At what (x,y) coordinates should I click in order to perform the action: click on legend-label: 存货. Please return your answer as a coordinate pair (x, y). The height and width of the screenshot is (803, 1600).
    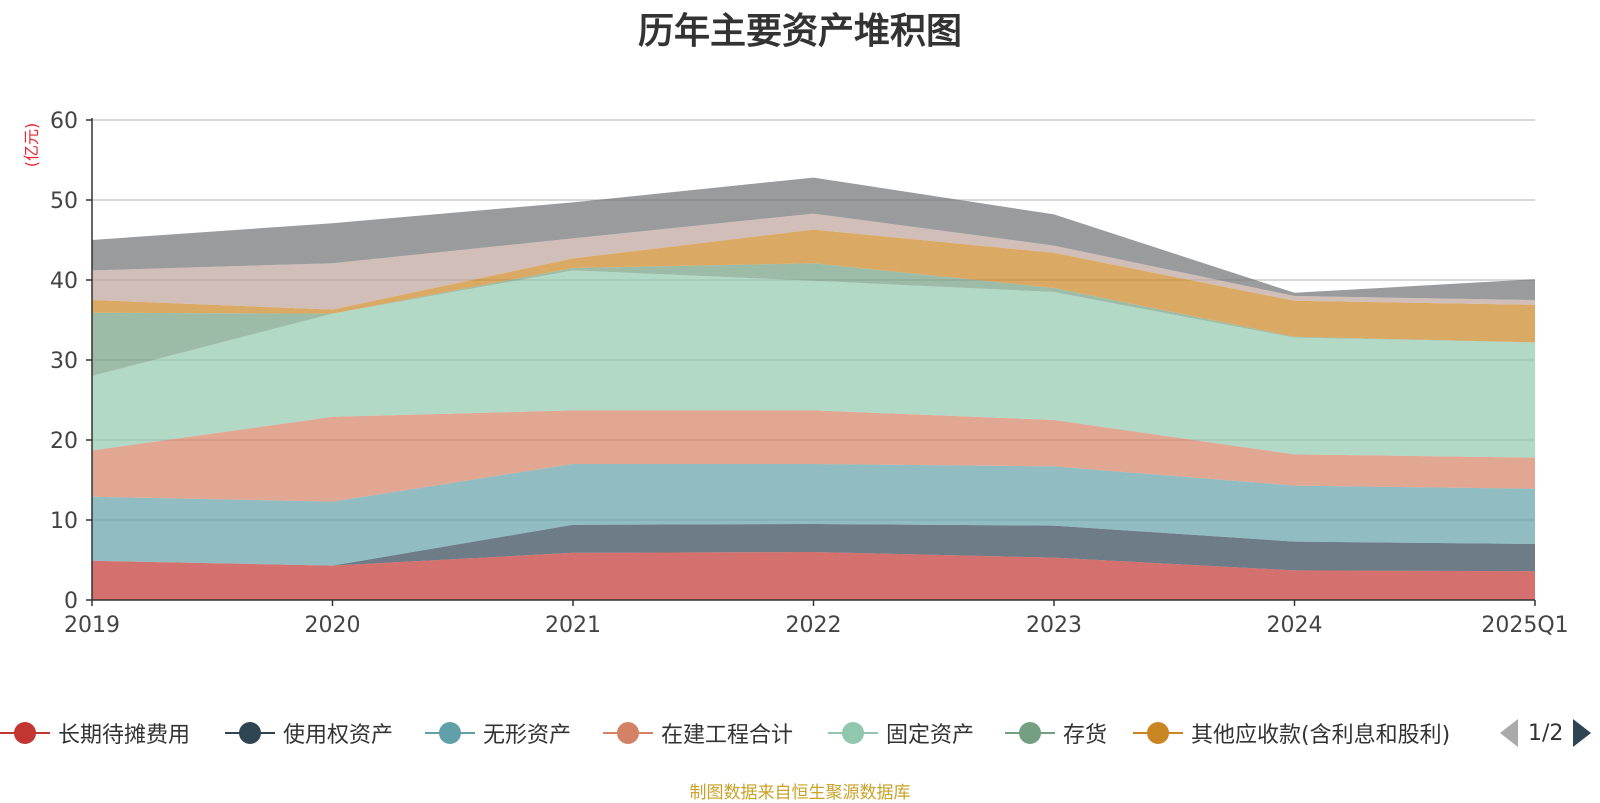
    Looking at the image, I should click on (1085, 735).